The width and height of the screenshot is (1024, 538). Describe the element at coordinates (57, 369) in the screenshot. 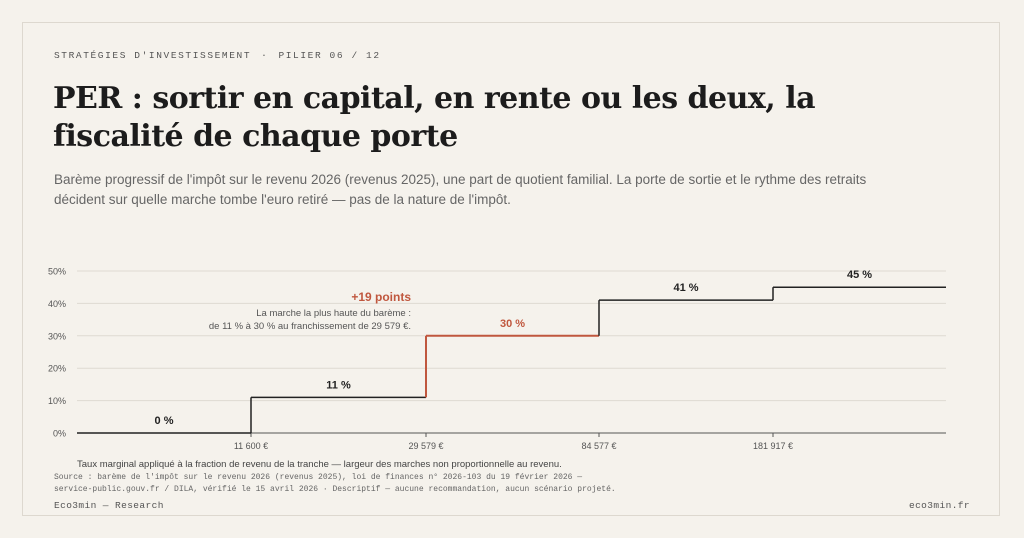

I see `y-tick-label: 20%` at that location.